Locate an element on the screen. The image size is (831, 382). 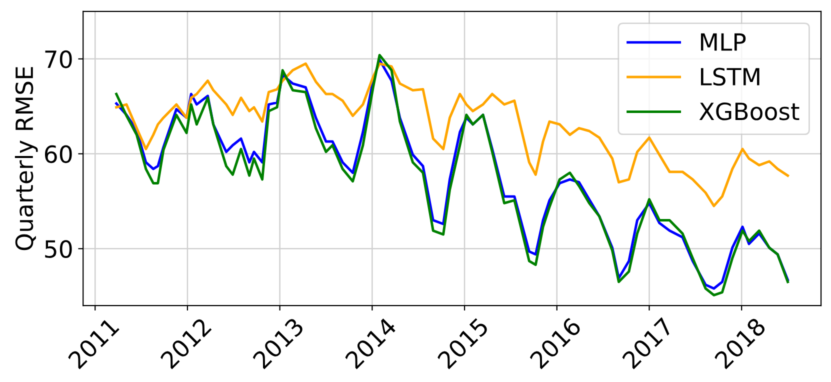
legend-label: MLP is located at coordinates (723, 42).